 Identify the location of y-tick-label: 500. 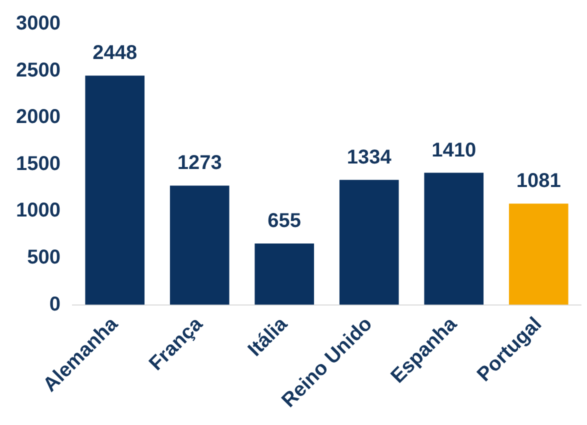
(43, 257).